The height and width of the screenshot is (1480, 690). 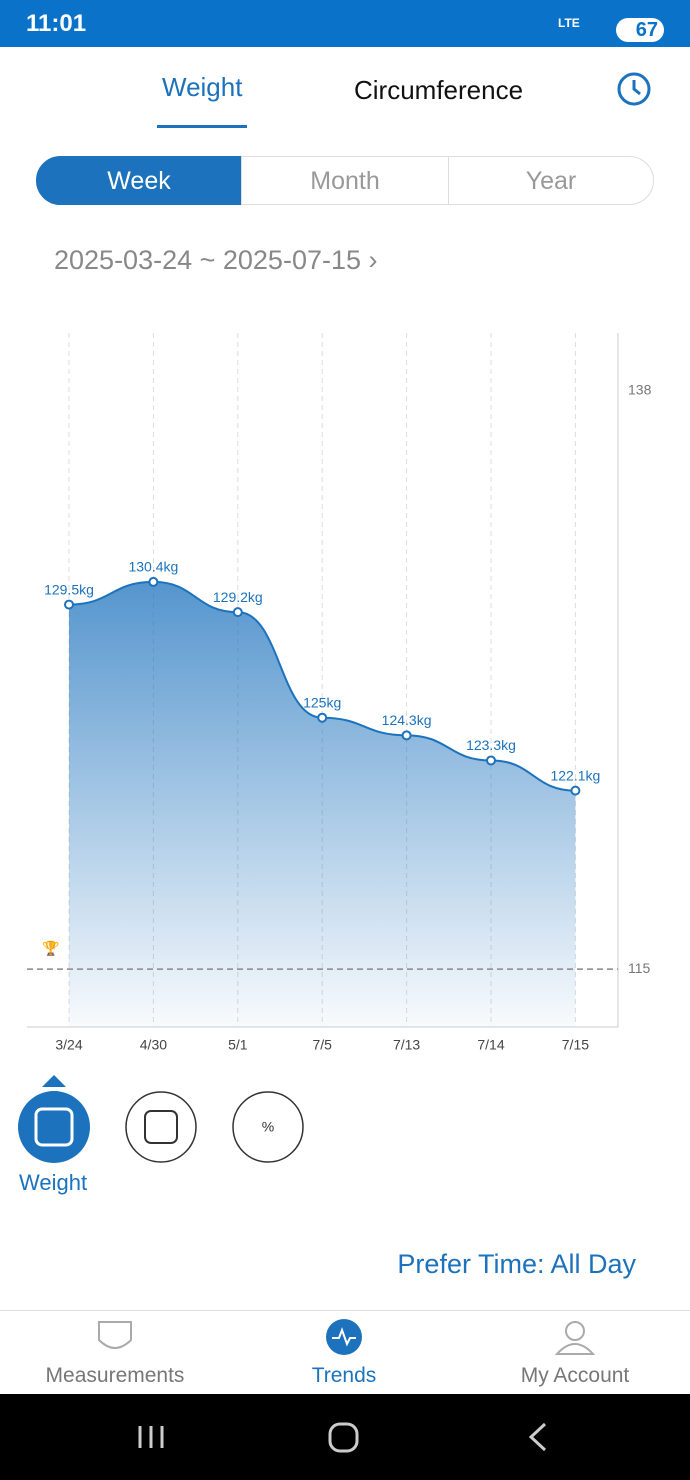 What do you see at coordinates (551, 180) in the screenshot?
I see `period-year: Year` at bounding box center [551, 180].